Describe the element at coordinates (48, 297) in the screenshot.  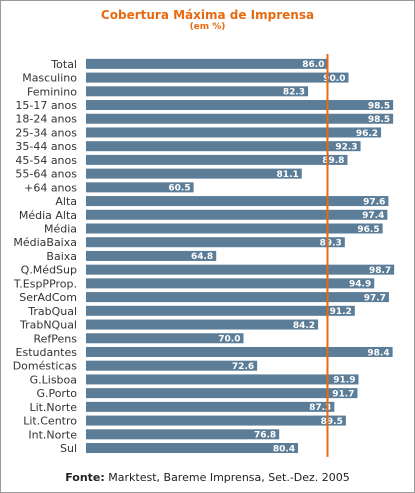
I see `category-label: SerAdCom` at that location.